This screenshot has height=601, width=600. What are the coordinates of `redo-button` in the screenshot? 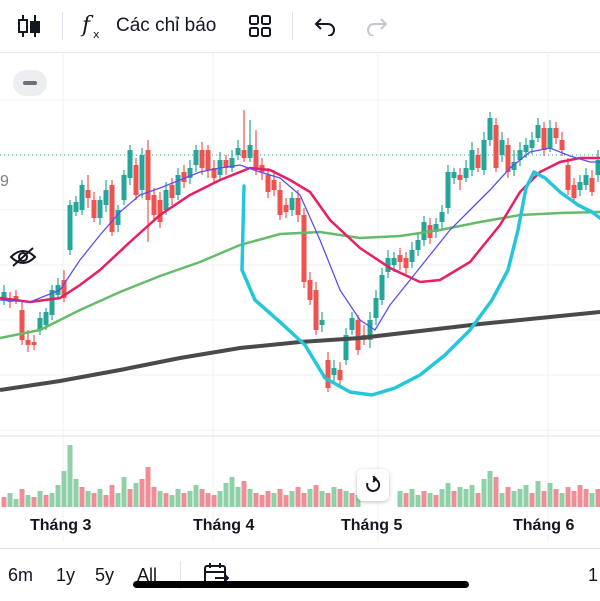 It's located at (377, 26).